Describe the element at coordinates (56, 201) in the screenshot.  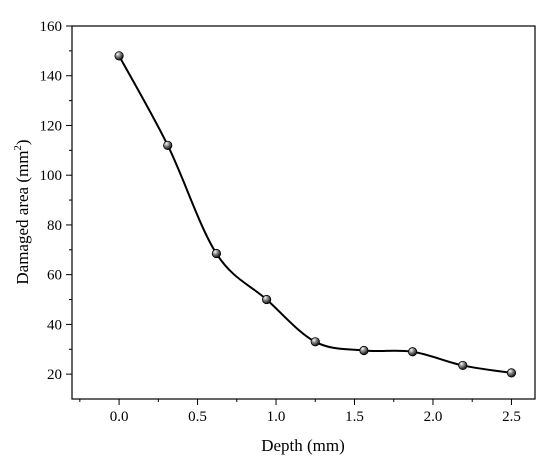
I see `y-axis: 20 40 60 80 100 120 140 160` at that location.